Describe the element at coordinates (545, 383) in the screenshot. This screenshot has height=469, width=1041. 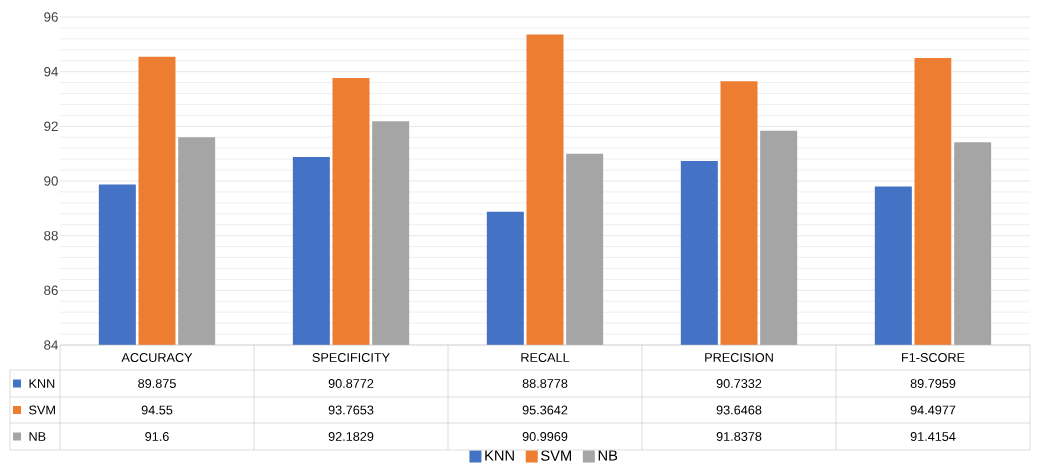
I see `data-label: 88.8778` at that location.